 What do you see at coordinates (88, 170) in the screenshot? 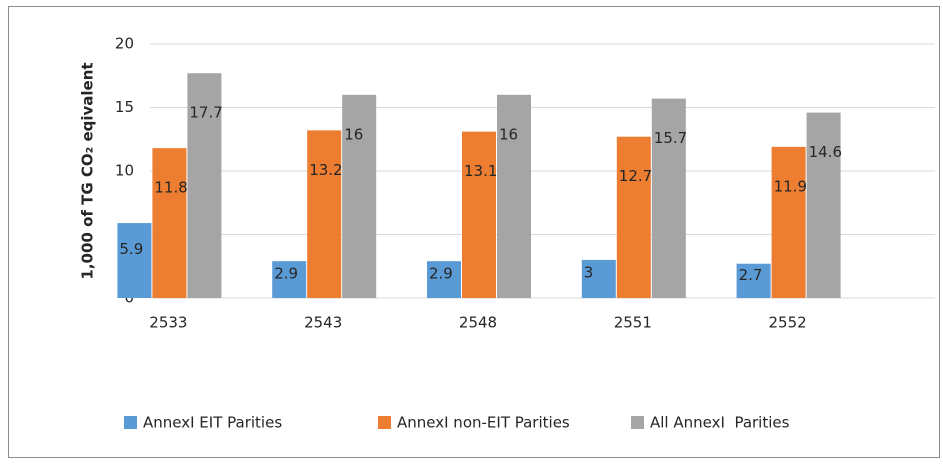
I see `y-axis-label: 1,000 of TG CO₂ eqivalent` at bounding box center [88, 170].